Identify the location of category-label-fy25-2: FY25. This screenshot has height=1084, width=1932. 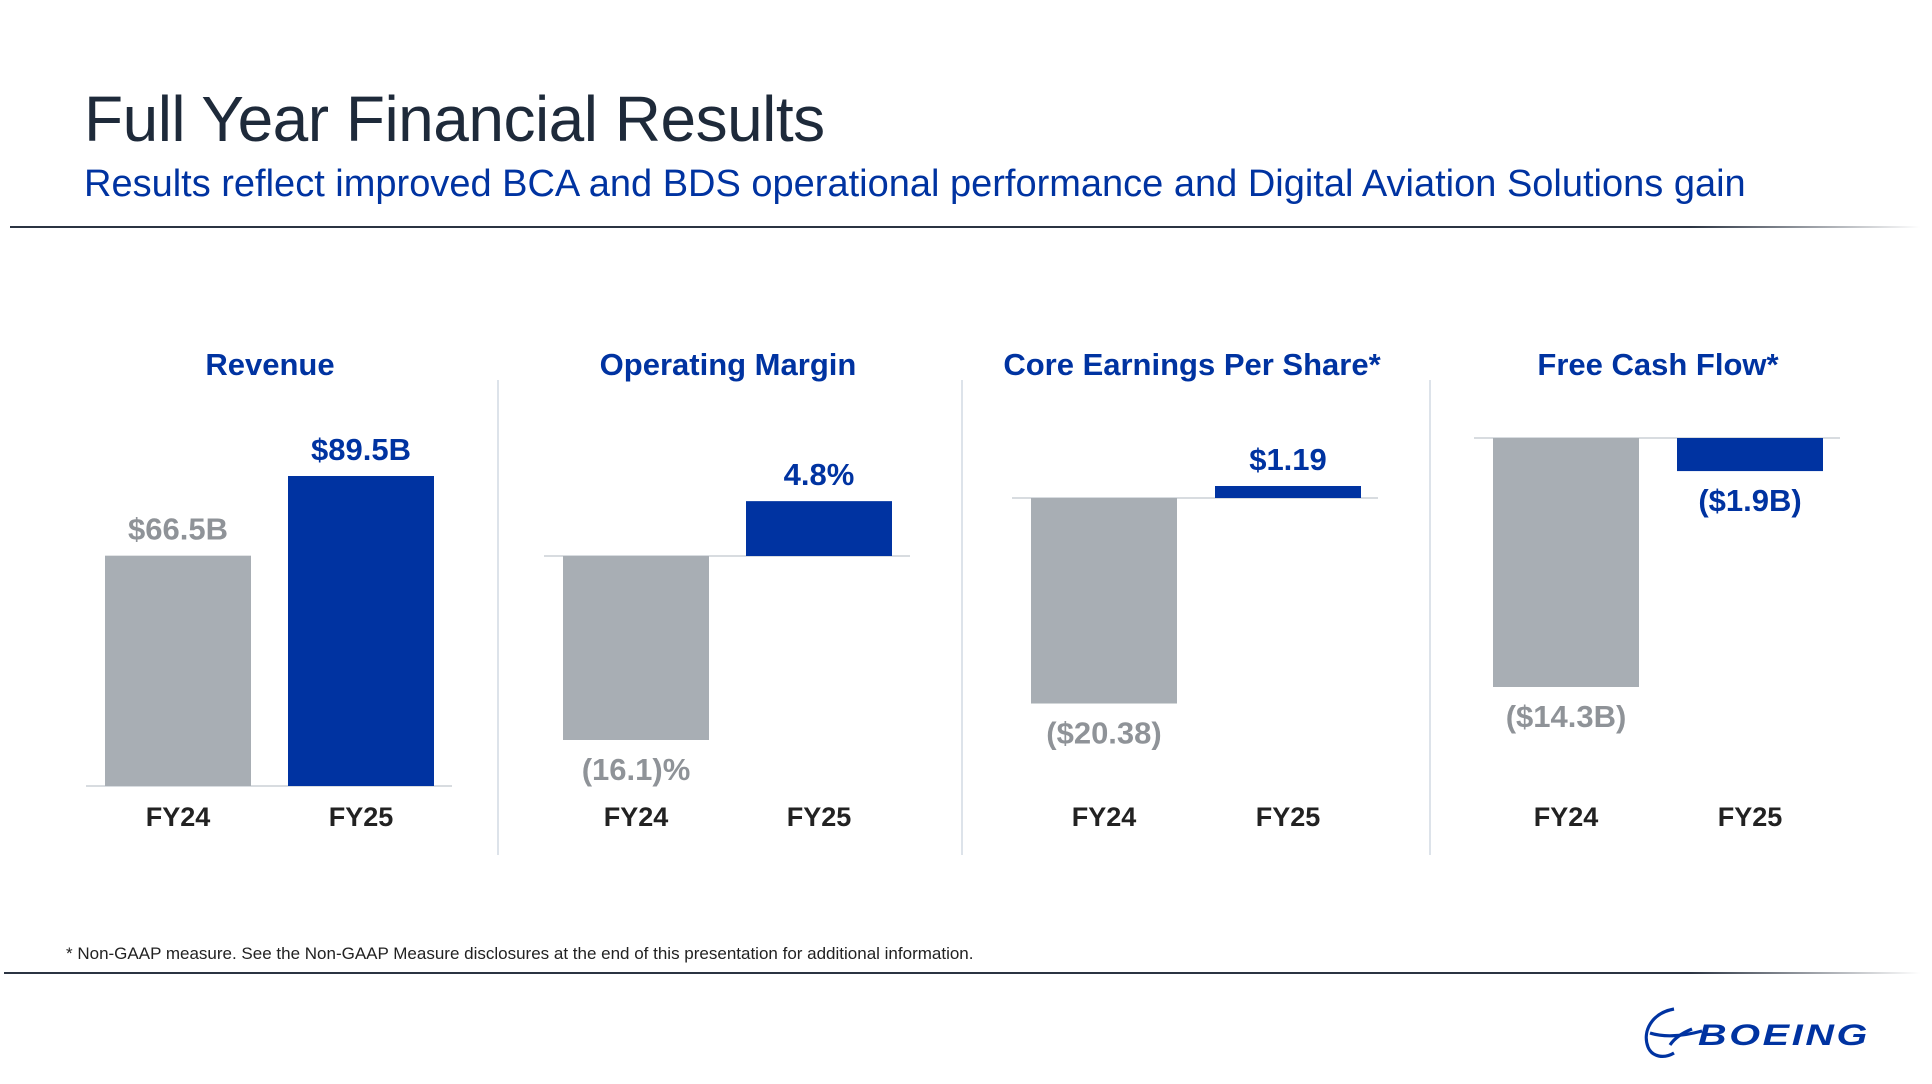
(819, 817).